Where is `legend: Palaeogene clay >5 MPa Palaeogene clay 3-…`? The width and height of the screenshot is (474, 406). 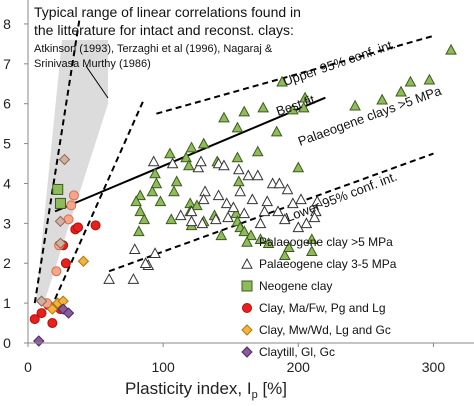 legend: Palaeogene clay >5 MPa Palaeogene clay 3-… is located at coordinates (319, 297).